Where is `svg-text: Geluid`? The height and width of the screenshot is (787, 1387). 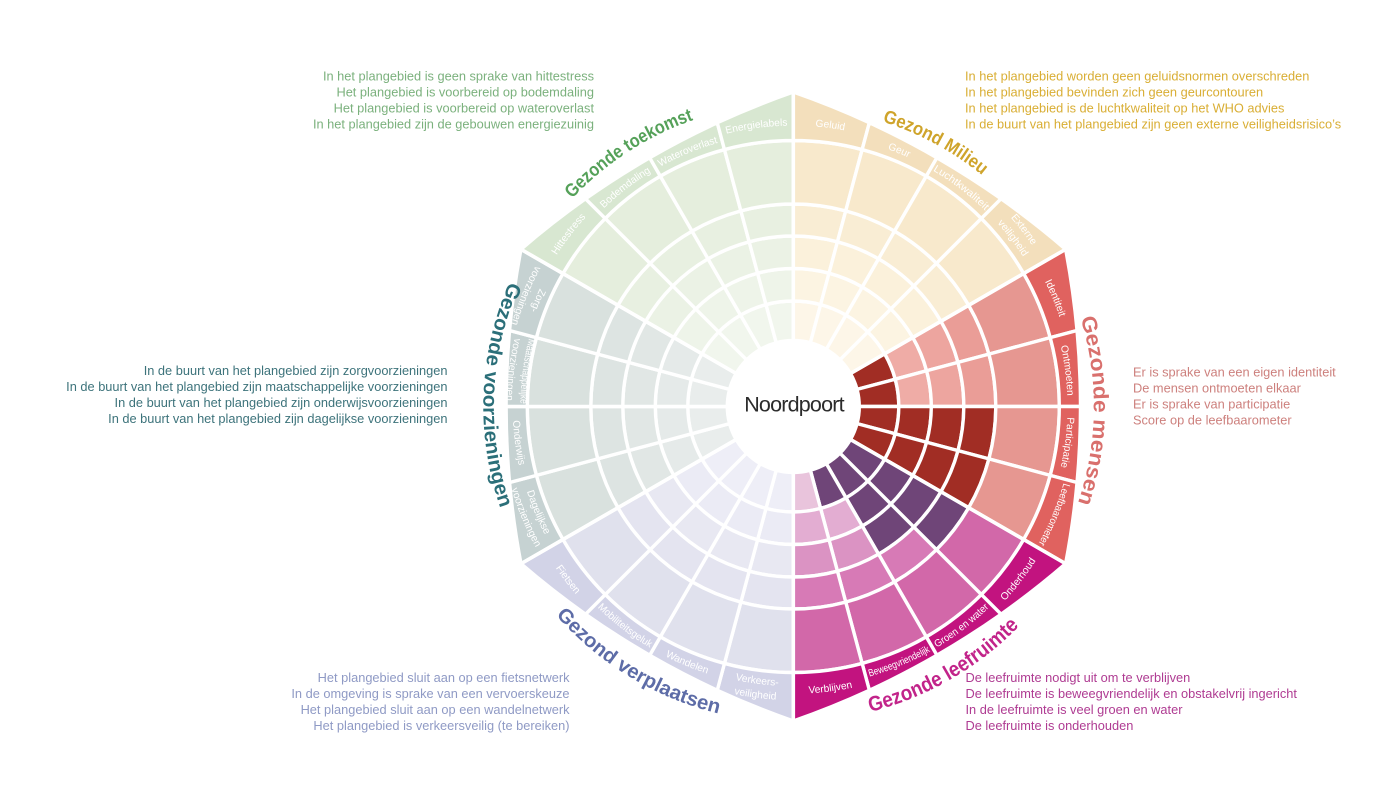
svg-text: Geluid is located at coordinates (830, 125).